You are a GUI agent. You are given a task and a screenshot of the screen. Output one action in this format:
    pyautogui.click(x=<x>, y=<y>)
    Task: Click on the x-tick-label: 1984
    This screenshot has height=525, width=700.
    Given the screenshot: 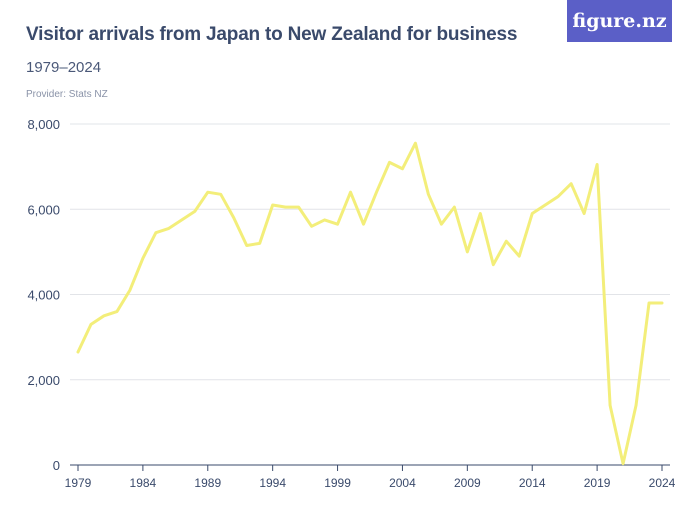 What is the action you would take?
    pyautogui.click(x=143, y=483)
    